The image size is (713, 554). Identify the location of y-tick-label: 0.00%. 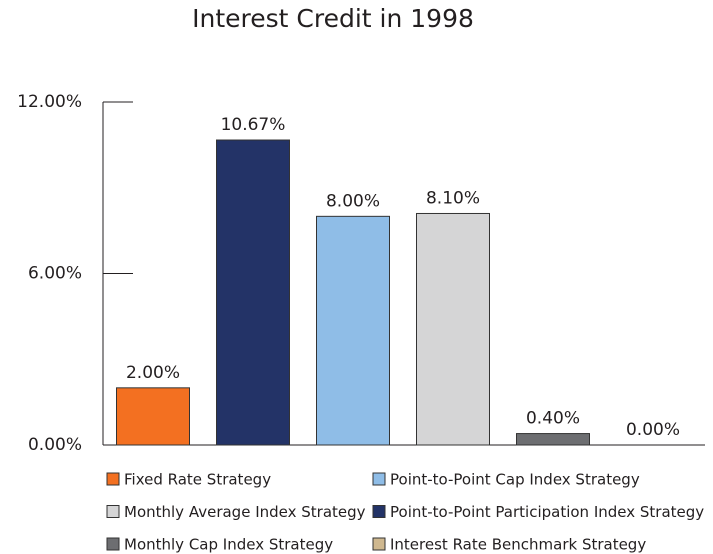
(55, 445).